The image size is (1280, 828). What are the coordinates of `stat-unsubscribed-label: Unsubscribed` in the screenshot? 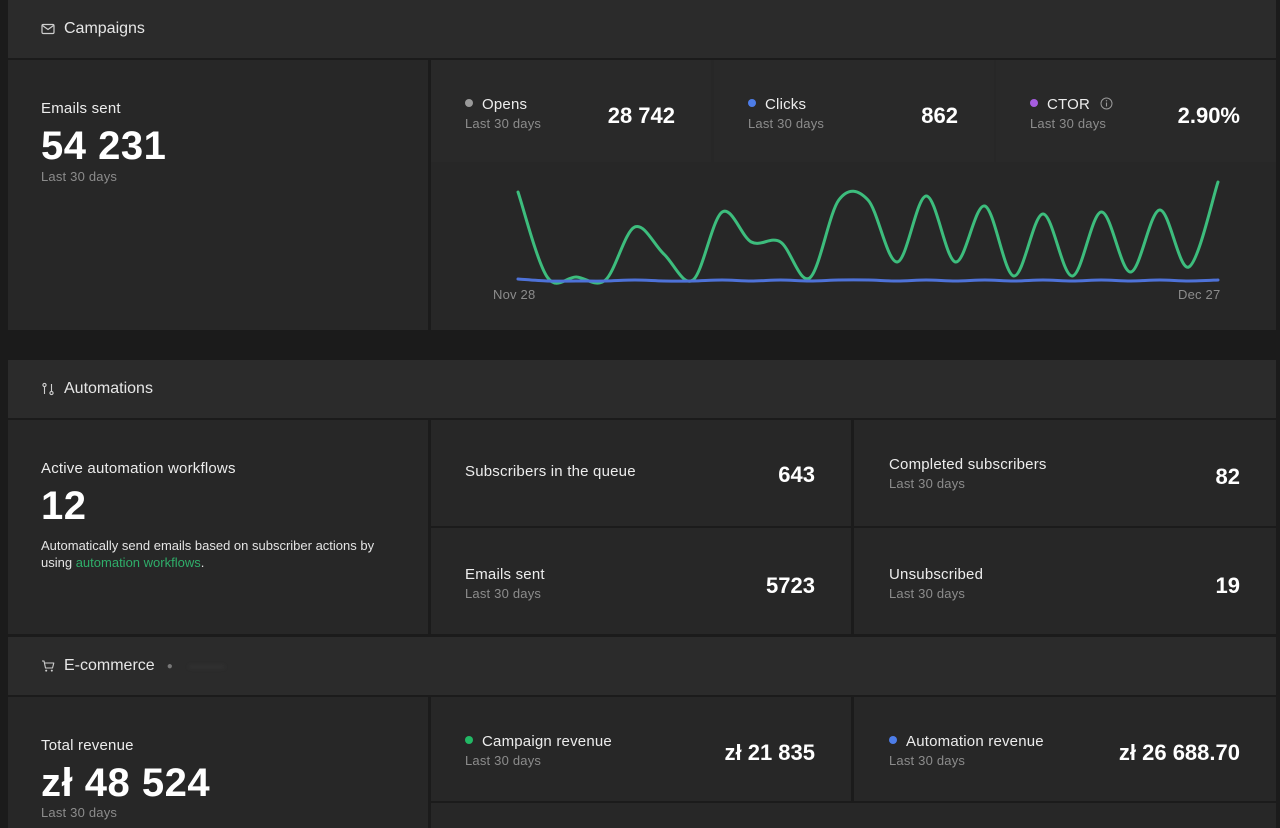 It's located at (936, 574).